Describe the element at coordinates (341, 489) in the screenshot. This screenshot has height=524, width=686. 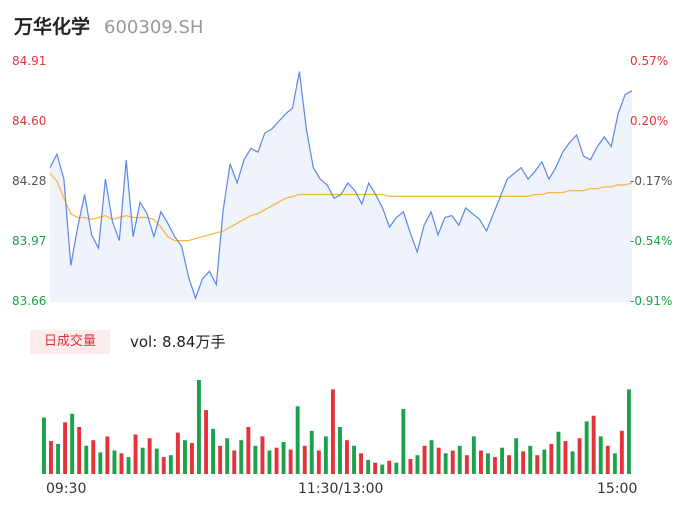
I see `time-label-midday: 11:30/13:00` at that location.